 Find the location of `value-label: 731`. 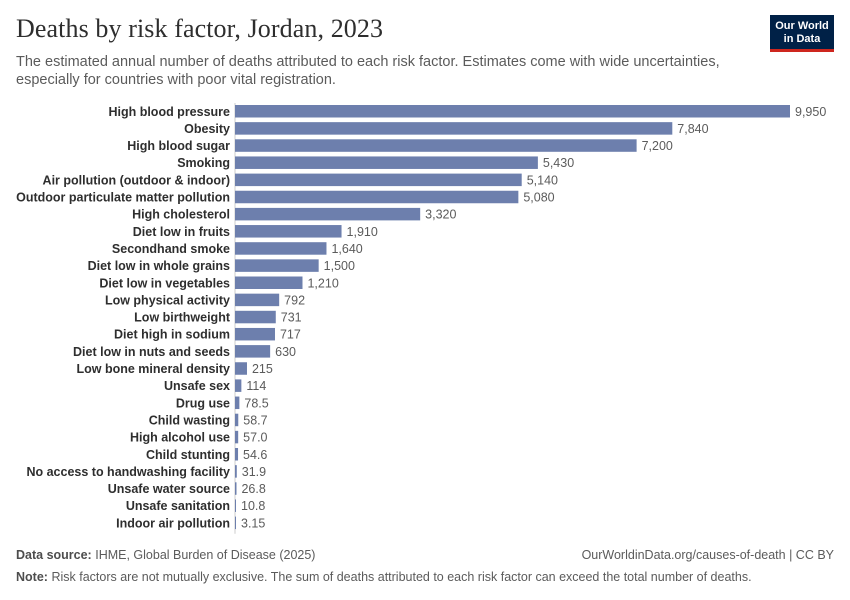

value-label: 731 is located at coordinates (291, 318).